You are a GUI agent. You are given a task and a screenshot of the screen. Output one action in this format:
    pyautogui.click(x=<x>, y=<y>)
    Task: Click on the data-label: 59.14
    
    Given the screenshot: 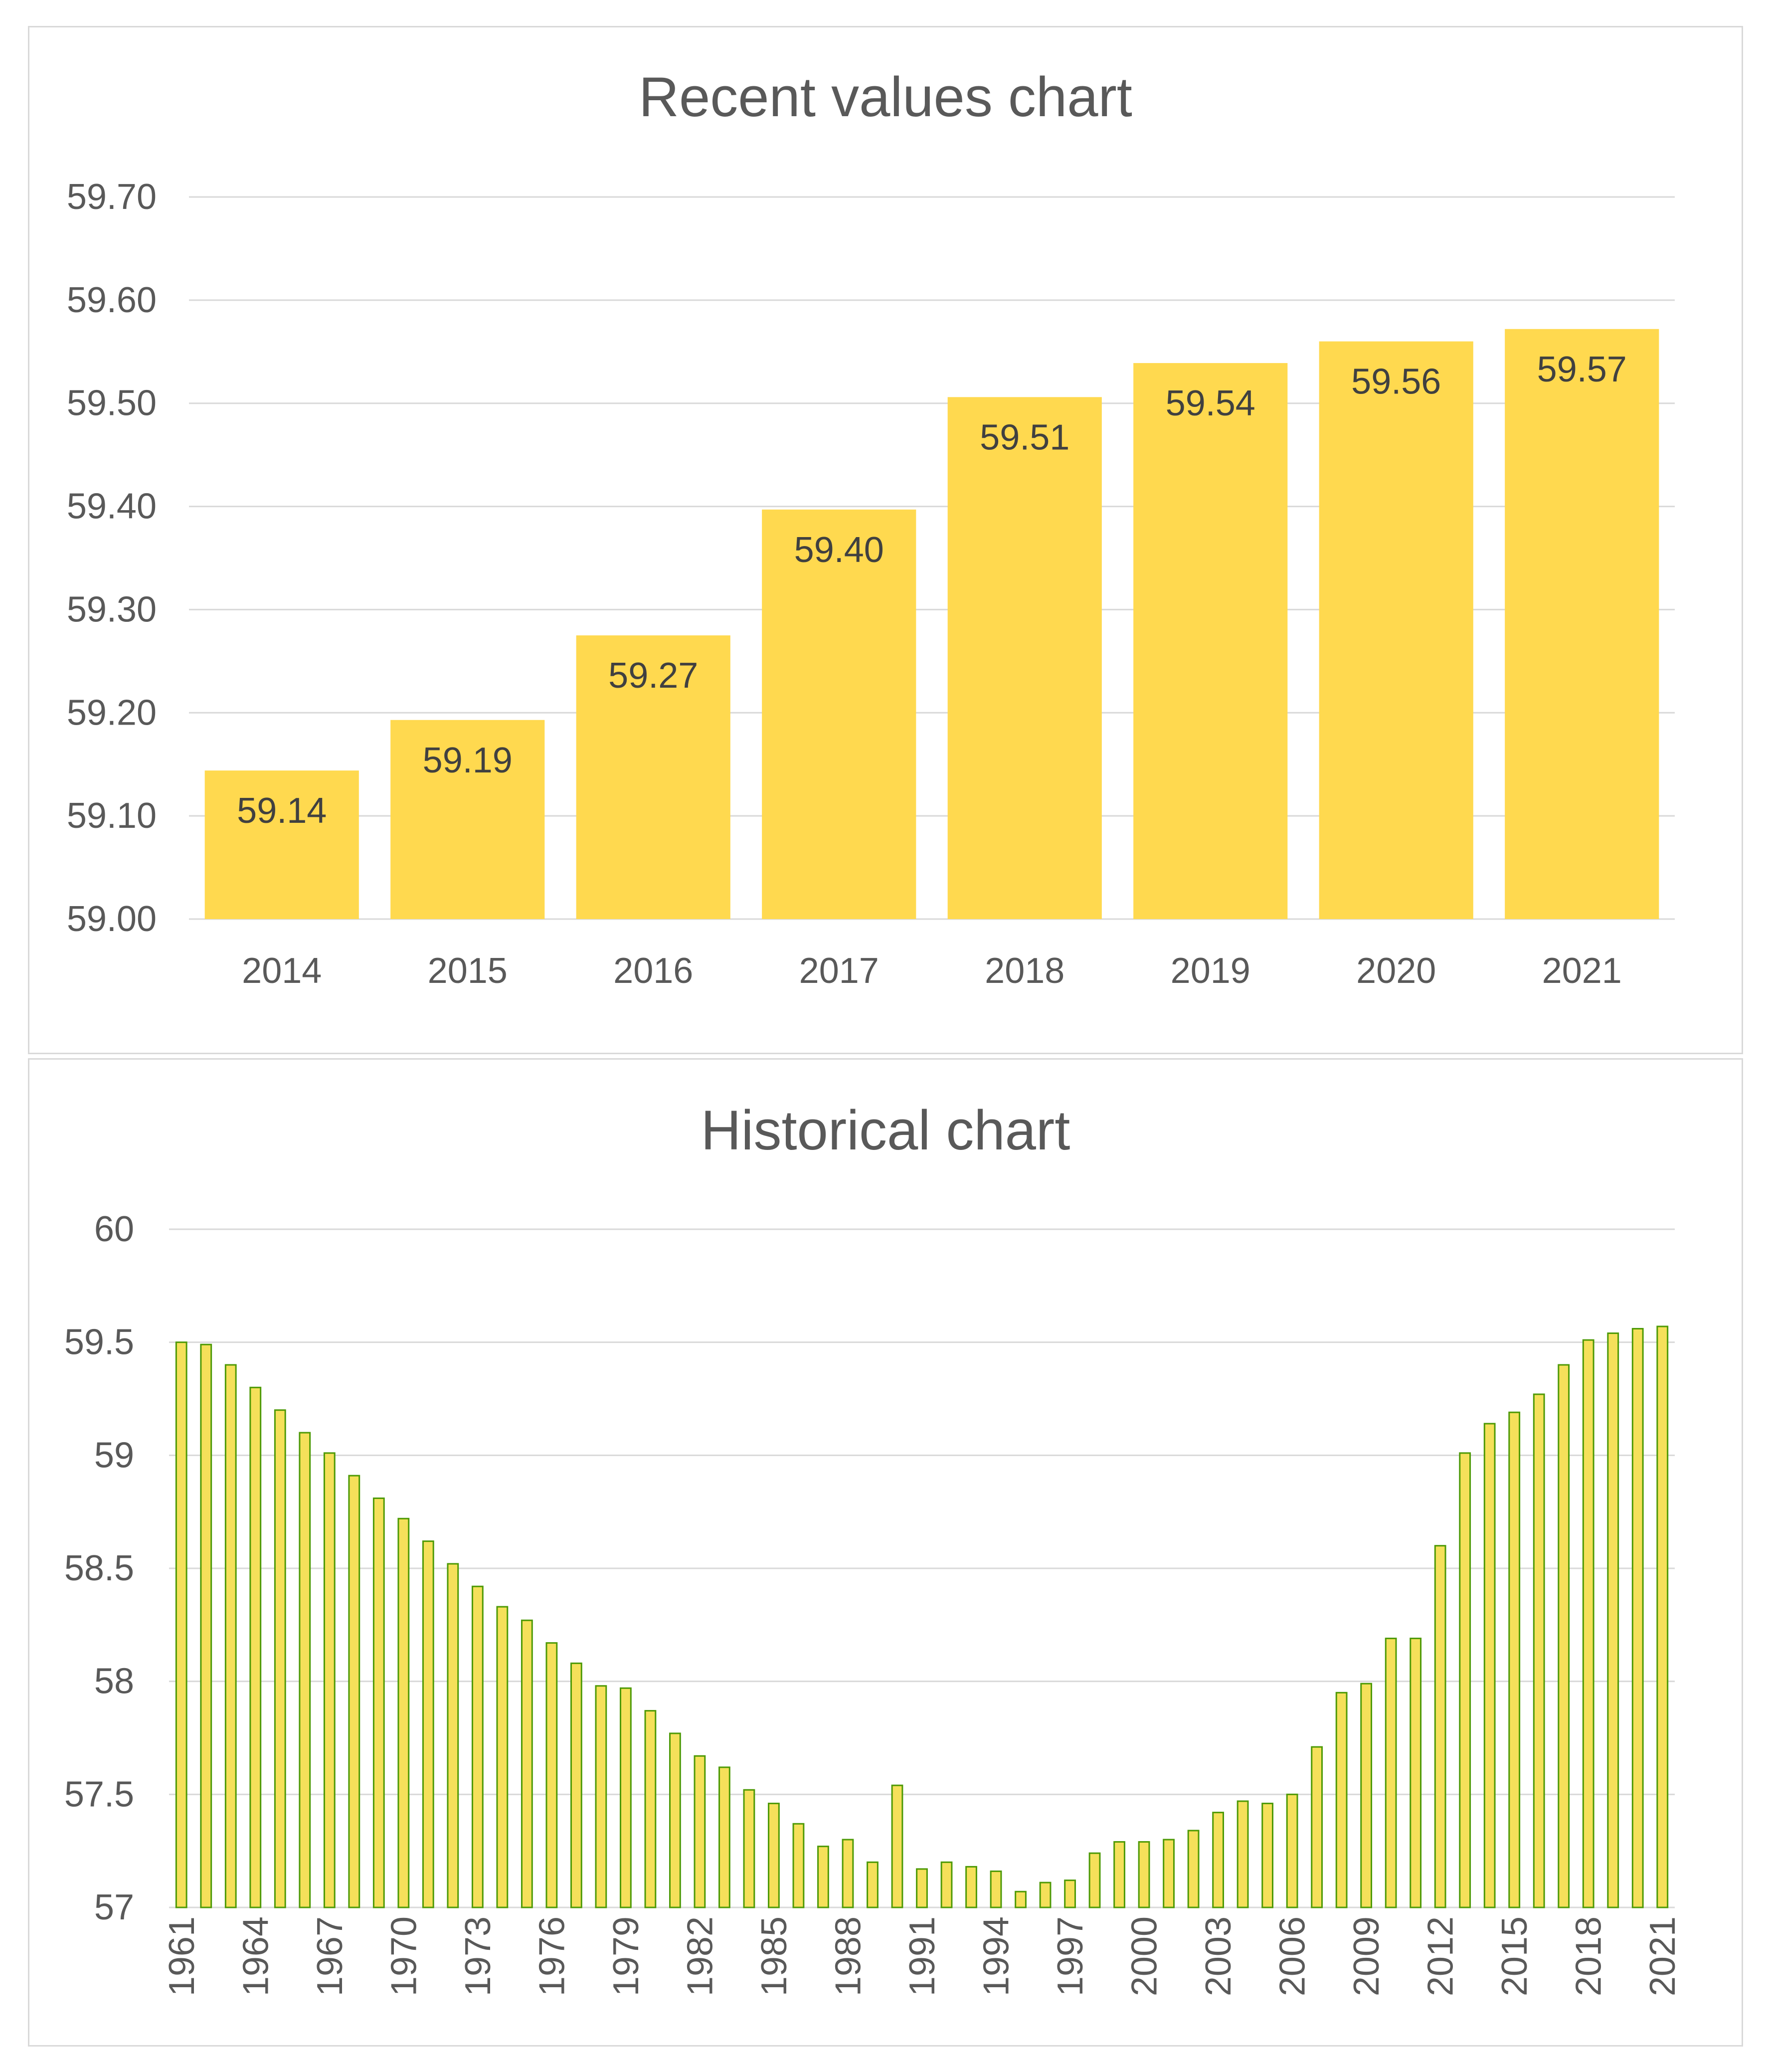 What is the action you would take?
    pyautogui.click(x=282, y=811)
    